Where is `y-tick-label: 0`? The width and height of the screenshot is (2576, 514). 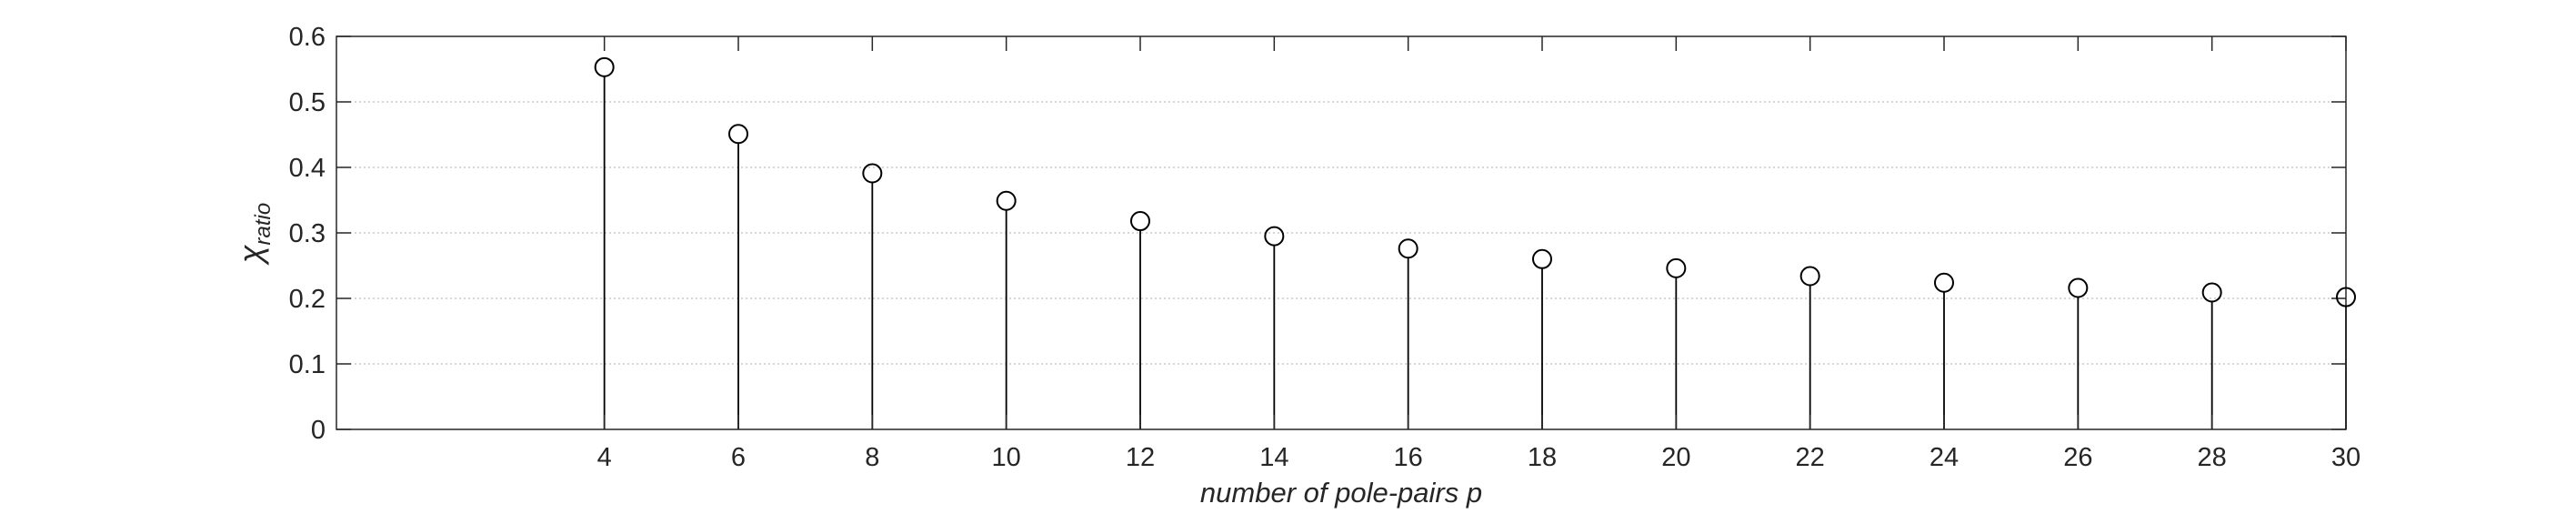
y-tick-label: 0 is located at coordinates (318, 431).